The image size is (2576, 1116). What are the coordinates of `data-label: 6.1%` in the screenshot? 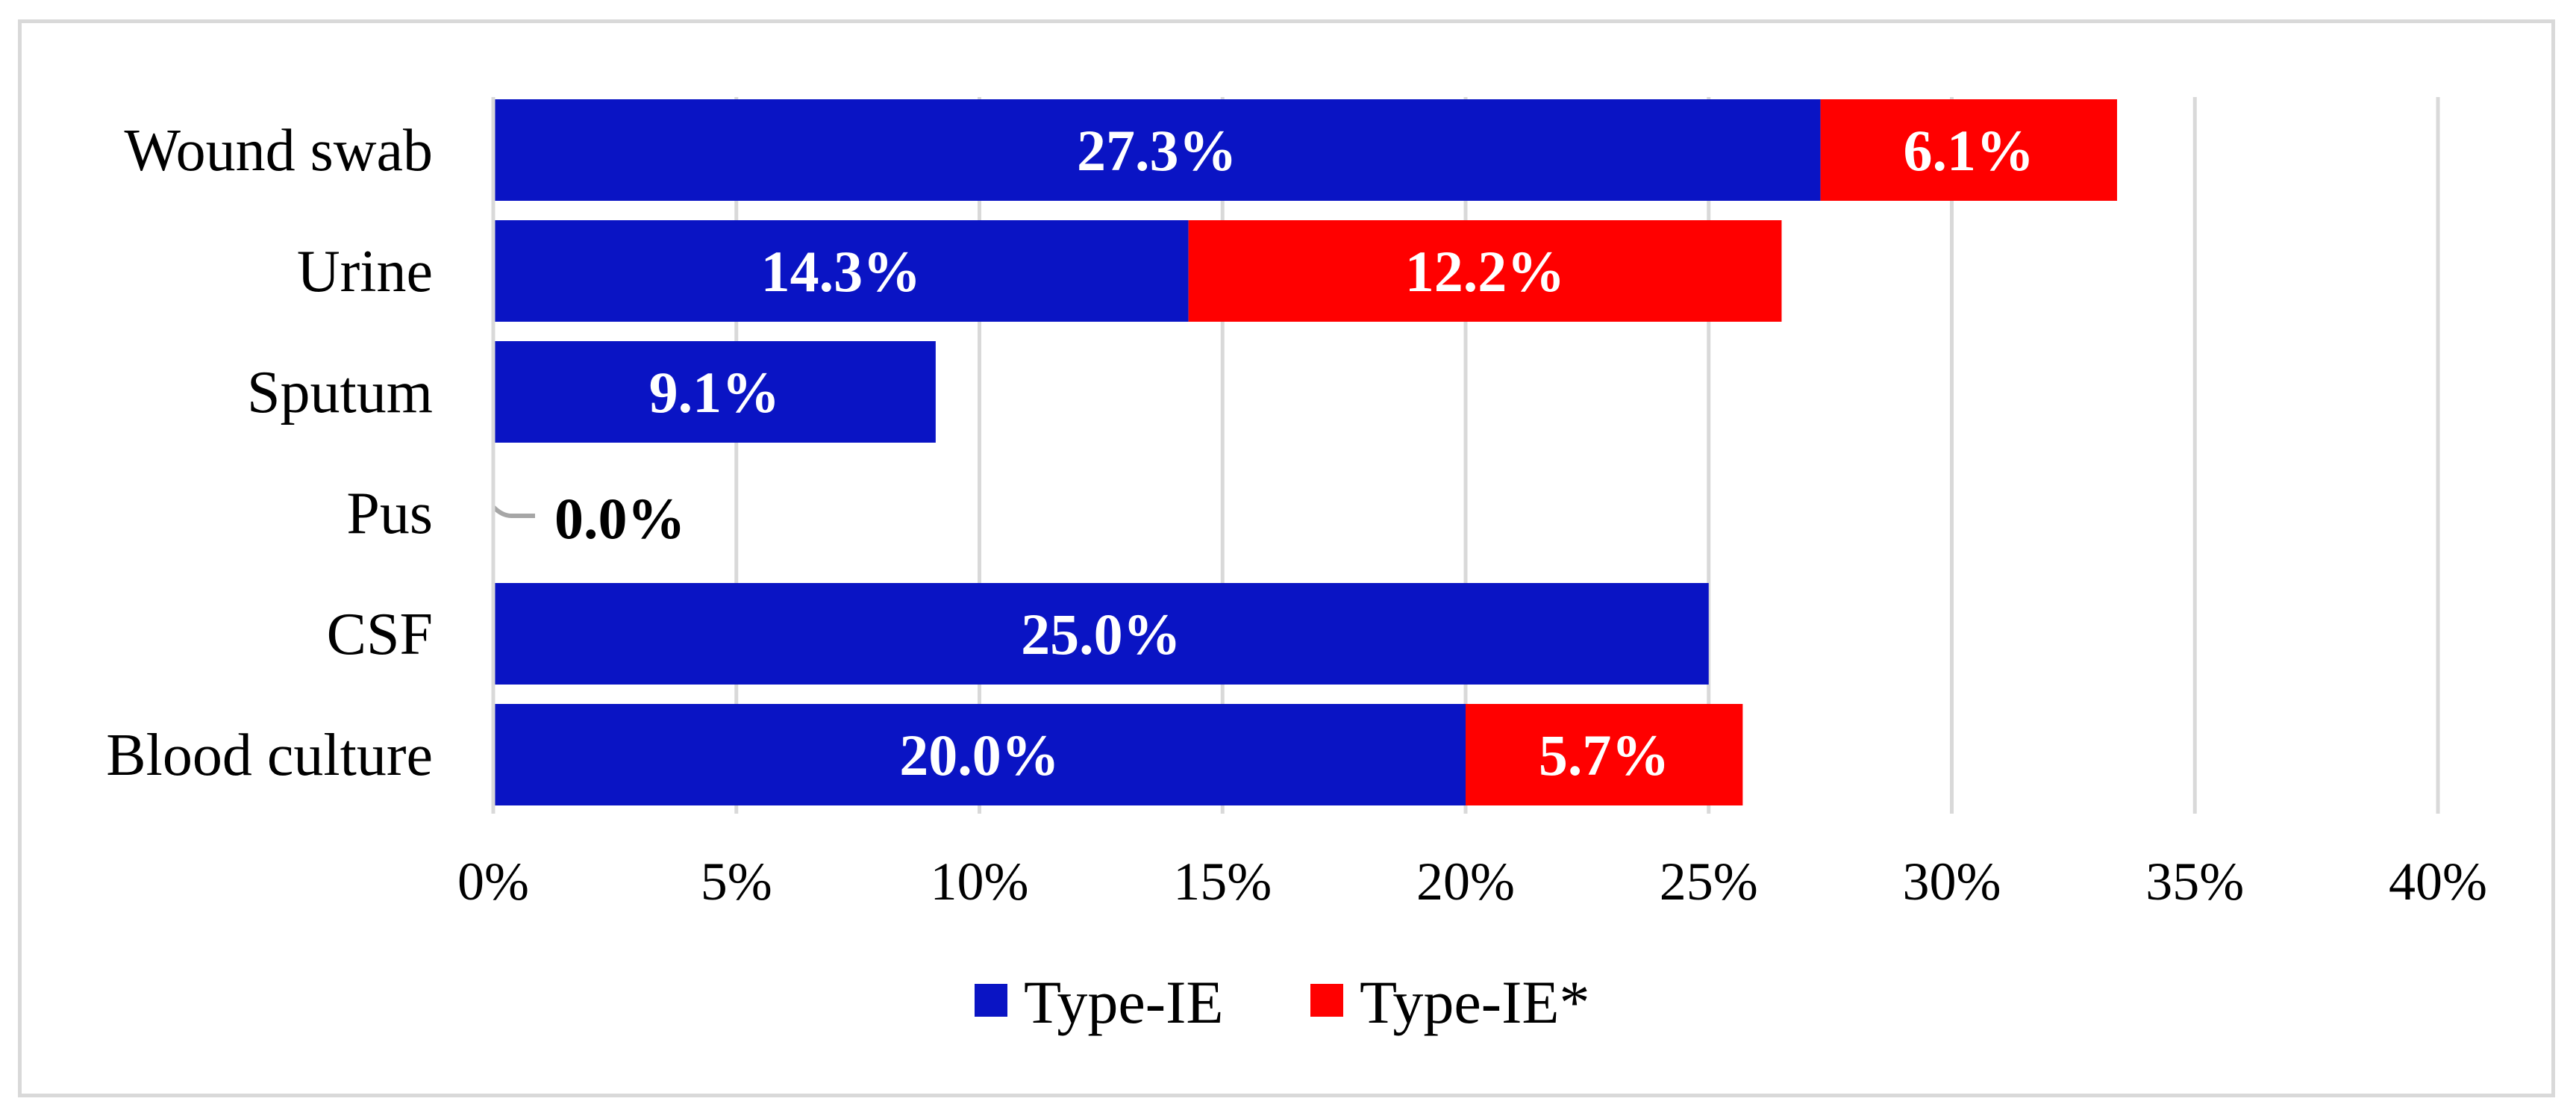 It's located at (1969, 150).